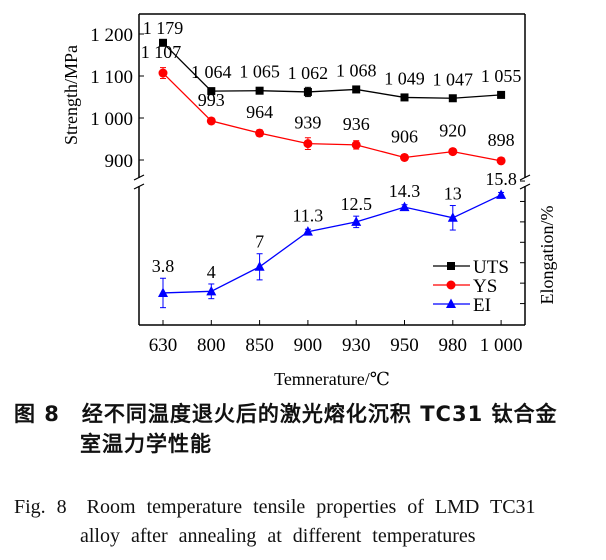 This screenshot has height=560, width=606. What do you see at coordinates (259, 112) in the screenshot?
I see `ys-data-label: 964` at bounding box center [259, 112].